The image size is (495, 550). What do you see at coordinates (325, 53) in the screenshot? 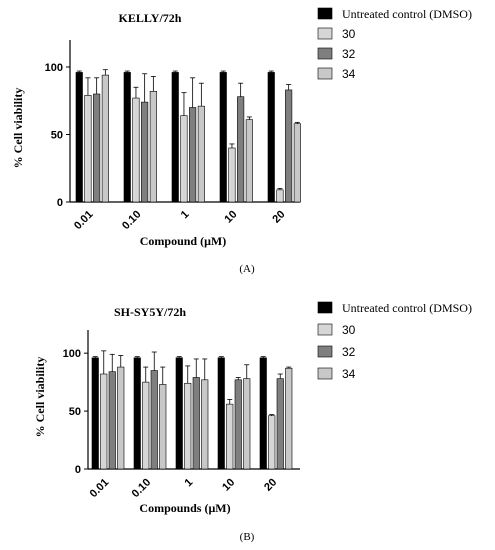
I see `legend-swatch-a-c32` at bounding box center [325, 53].